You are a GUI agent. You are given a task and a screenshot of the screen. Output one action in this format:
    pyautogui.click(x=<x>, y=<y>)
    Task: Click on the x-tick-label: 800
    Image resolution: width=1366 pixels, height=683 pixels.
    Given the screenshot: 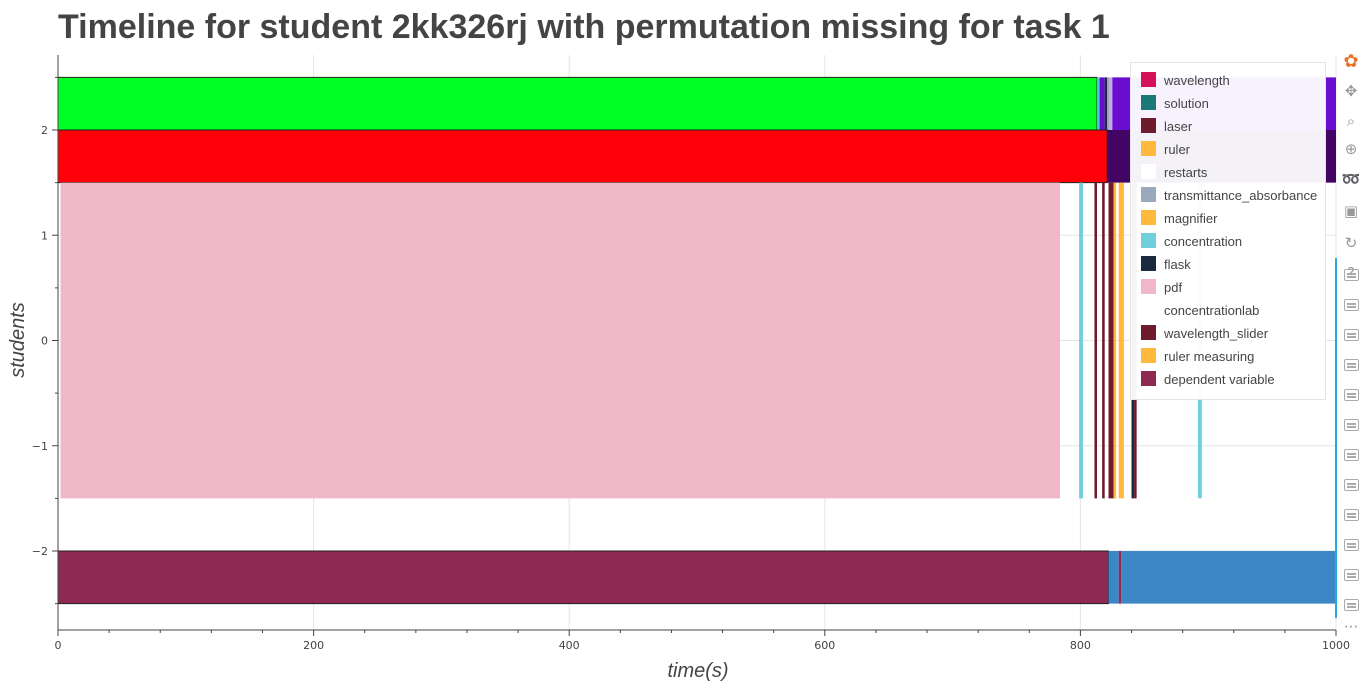 What is the action you would take?
    pyautogui.click(x=1080, y=645)
    